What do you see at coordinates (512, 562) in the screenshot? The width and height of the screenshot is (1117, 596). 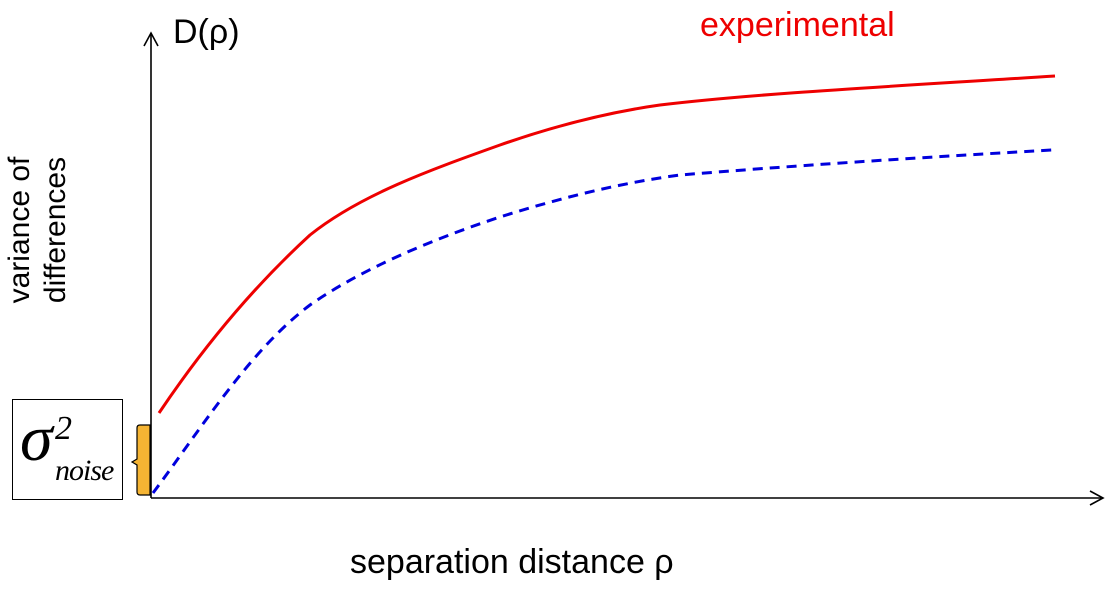 I see `x-axis-label: separation distance ρ` at bounding box center [512, 562].